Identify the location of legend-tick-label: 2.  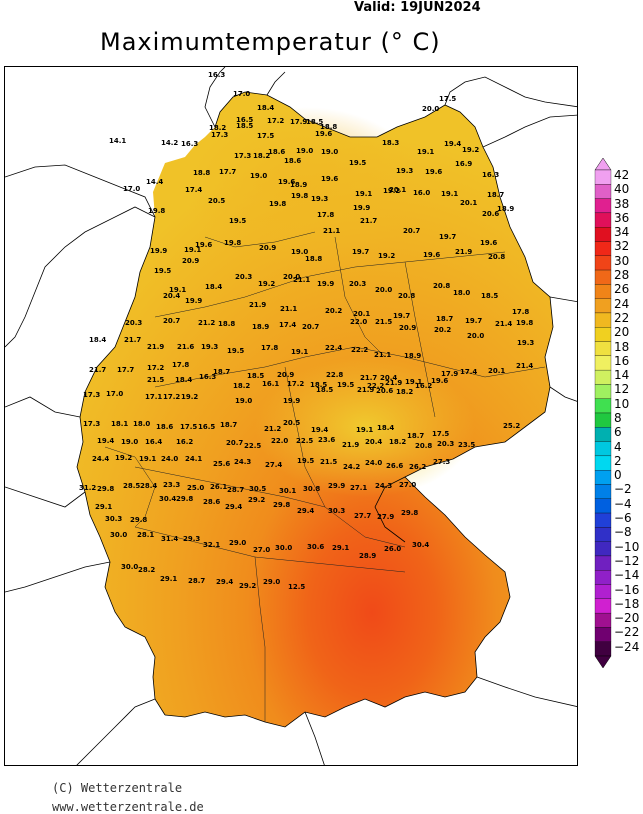
(618, 460).